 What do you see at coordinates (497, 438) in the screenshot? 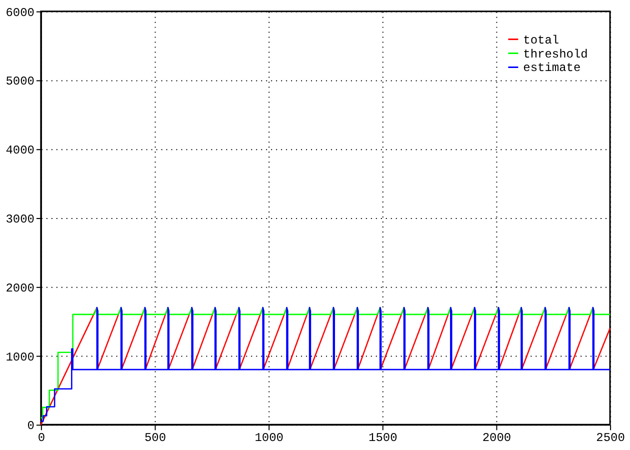
I see `x-tick-label: 2000` at bounding box center [497, 438].